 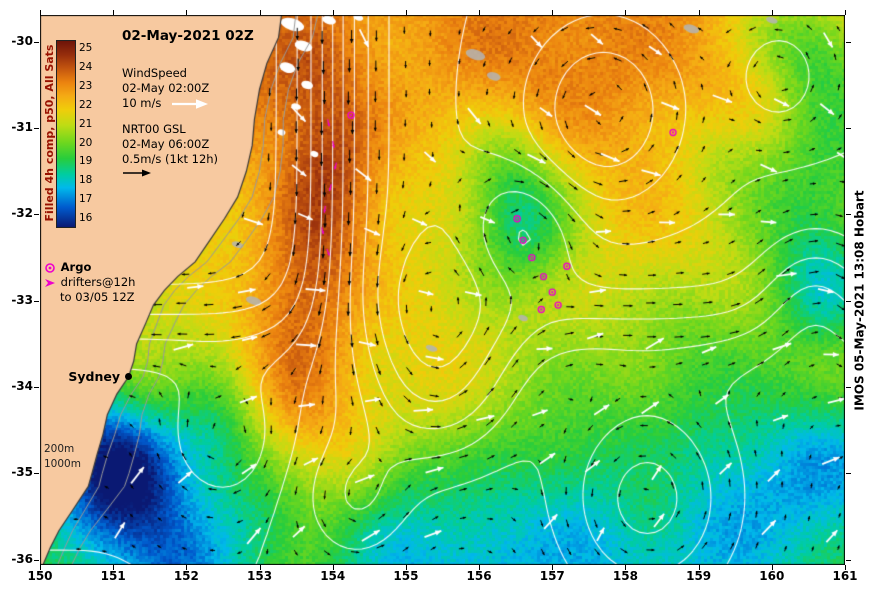 What do you see at coordinates (86, 104) in the screenshot?
I see `colorbar-tick-label: 22` at bounding box center [86, 104].